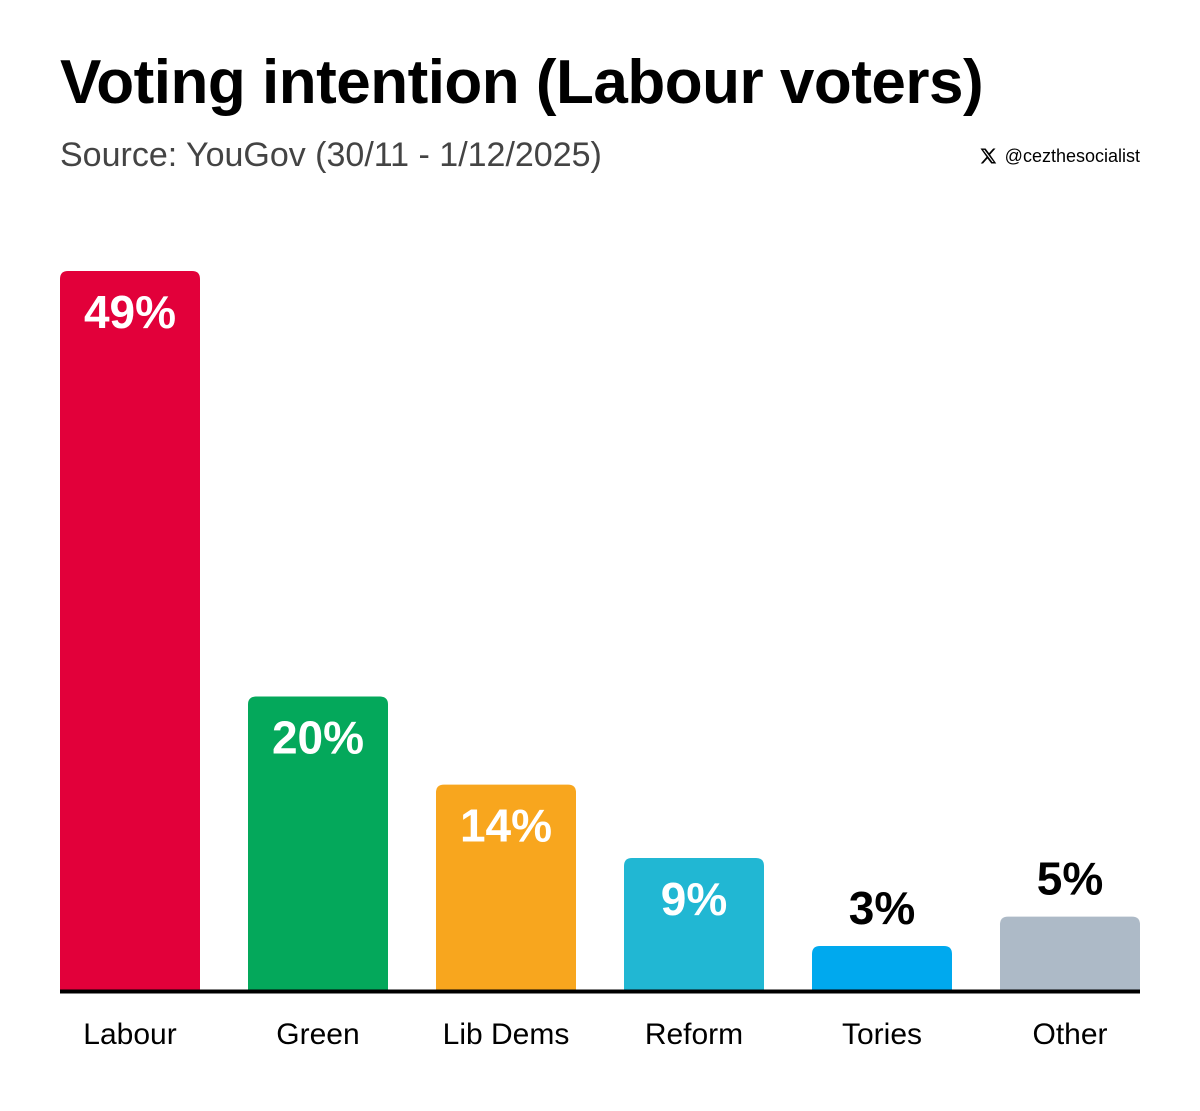 The width and height of the screenshot is (1200, 1111). Describe the element at coordinates (506, 826) in the screenshot. I see `data-label: 14%` at that location.